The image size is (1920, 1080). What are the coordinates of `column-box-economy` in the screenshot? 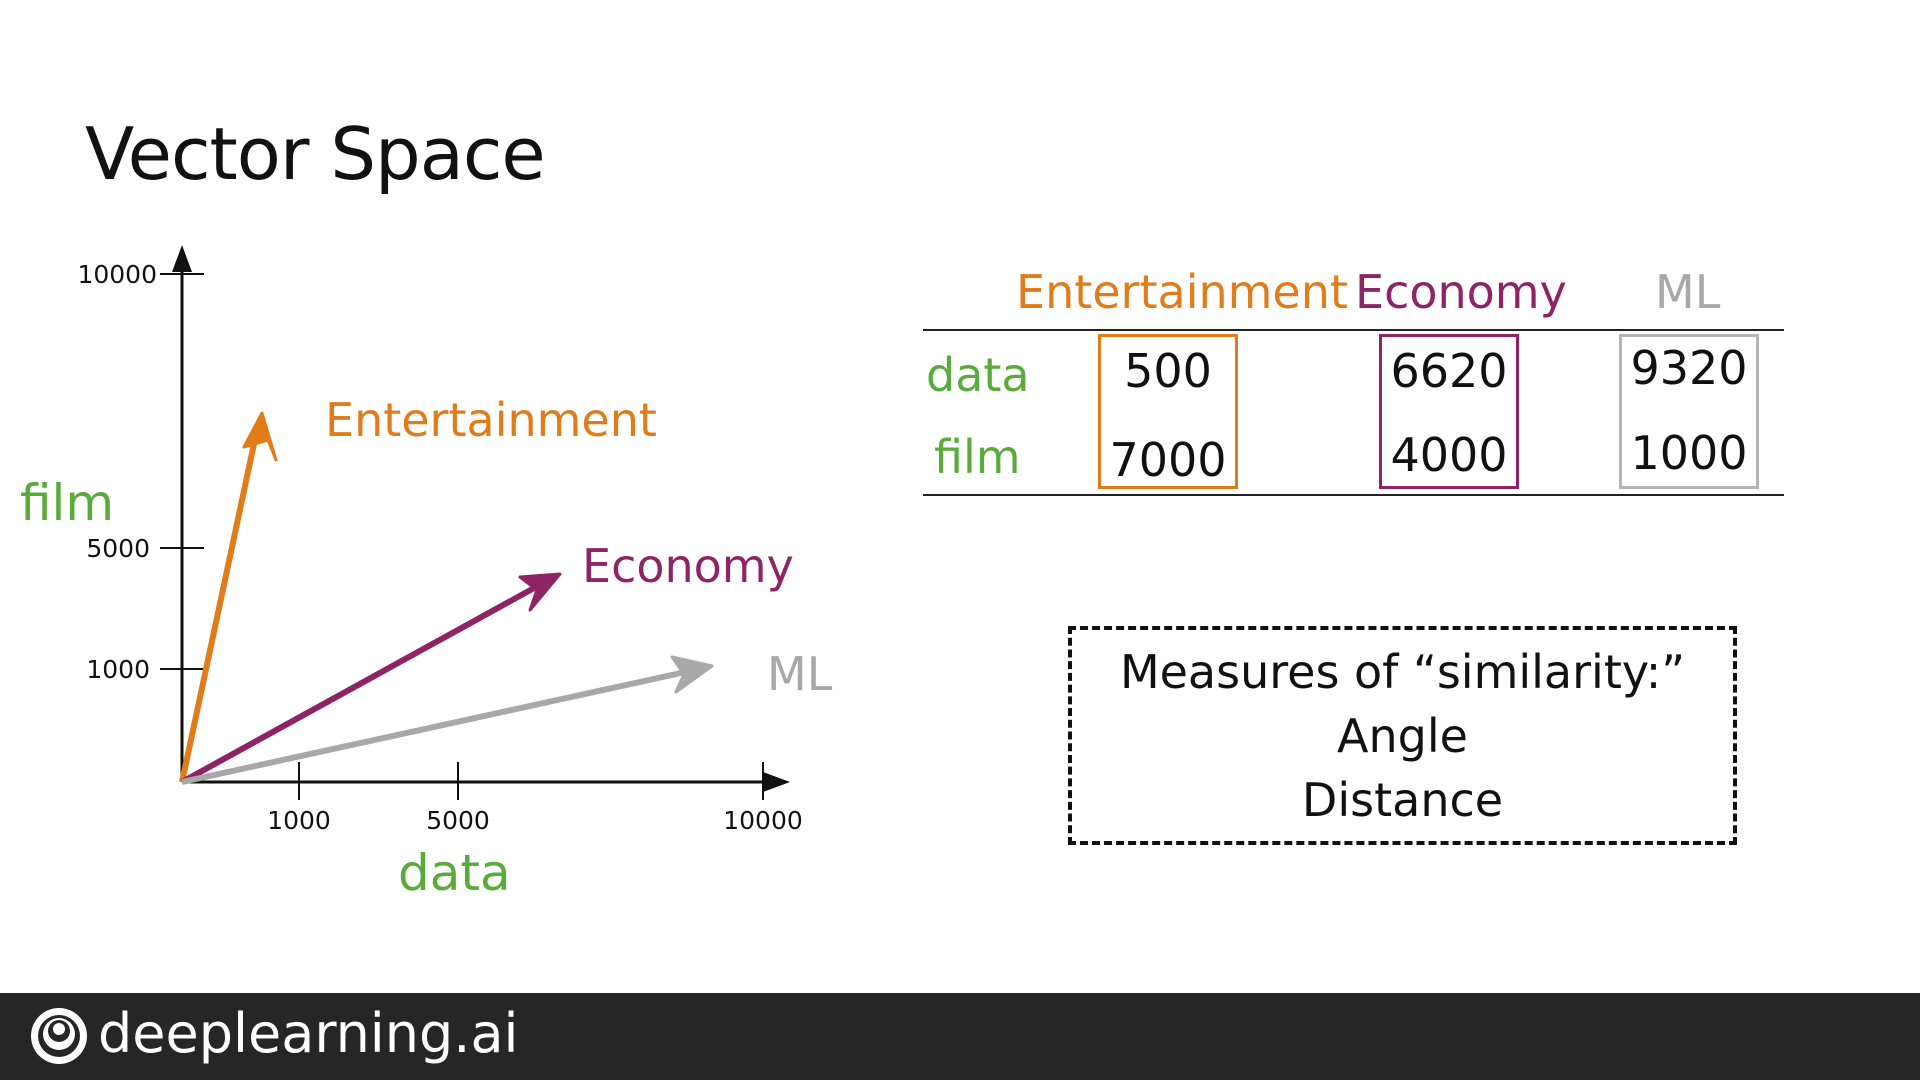 It's located at (1449, 411).